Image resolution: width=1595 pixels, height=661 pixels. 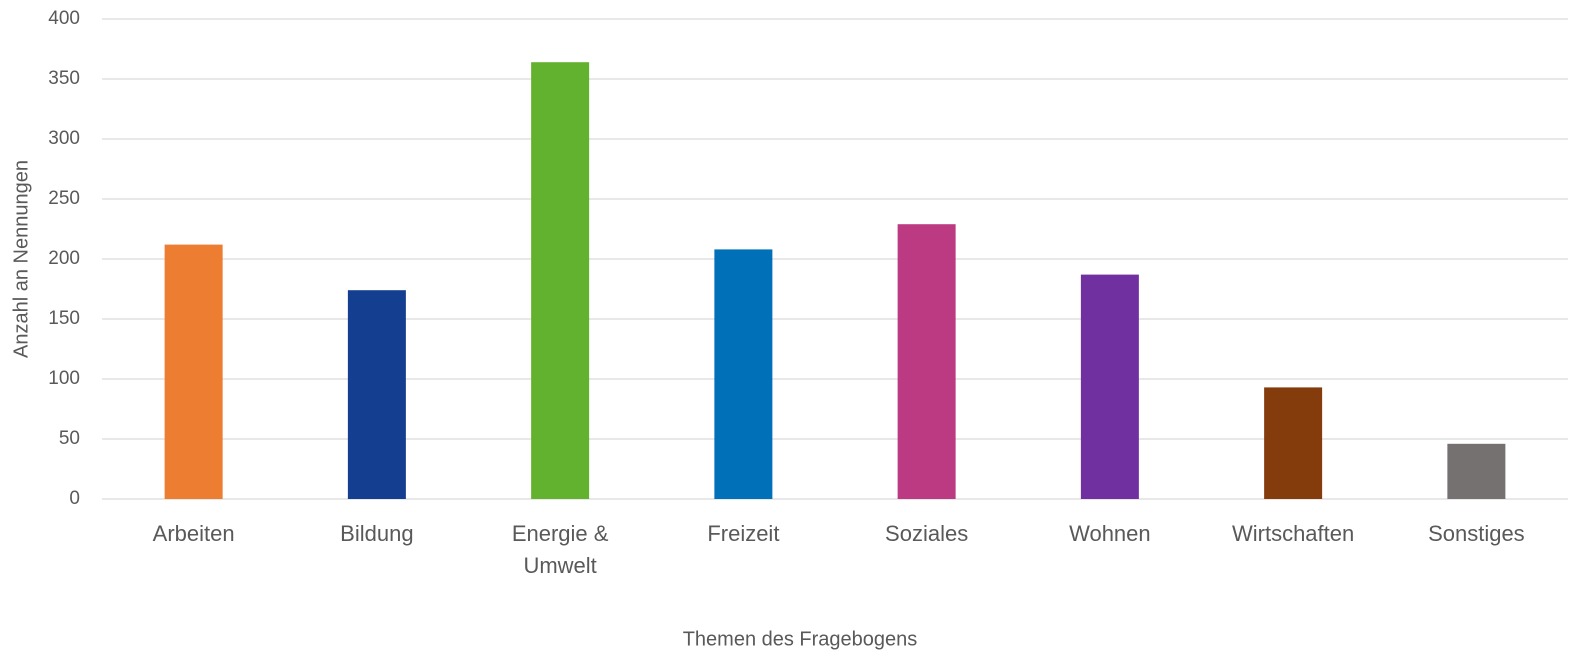 What do you see at coordinates (64, 18) in the screenshot?
I see `y-tick-label: 400` at bounding box center [64, 18].